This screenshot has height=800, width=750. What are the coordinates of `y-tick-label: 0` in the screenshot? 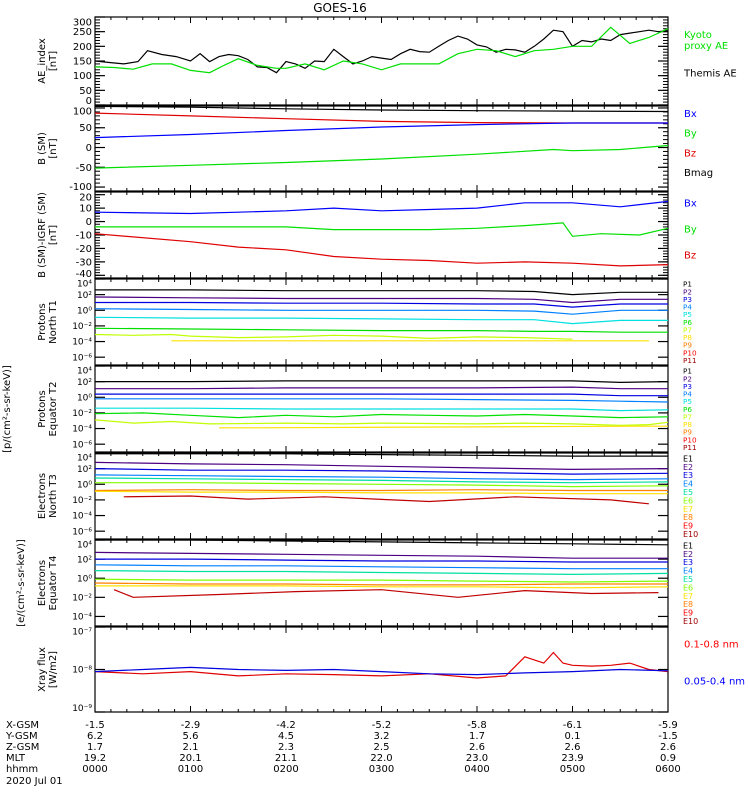 It's located at (89, 101).